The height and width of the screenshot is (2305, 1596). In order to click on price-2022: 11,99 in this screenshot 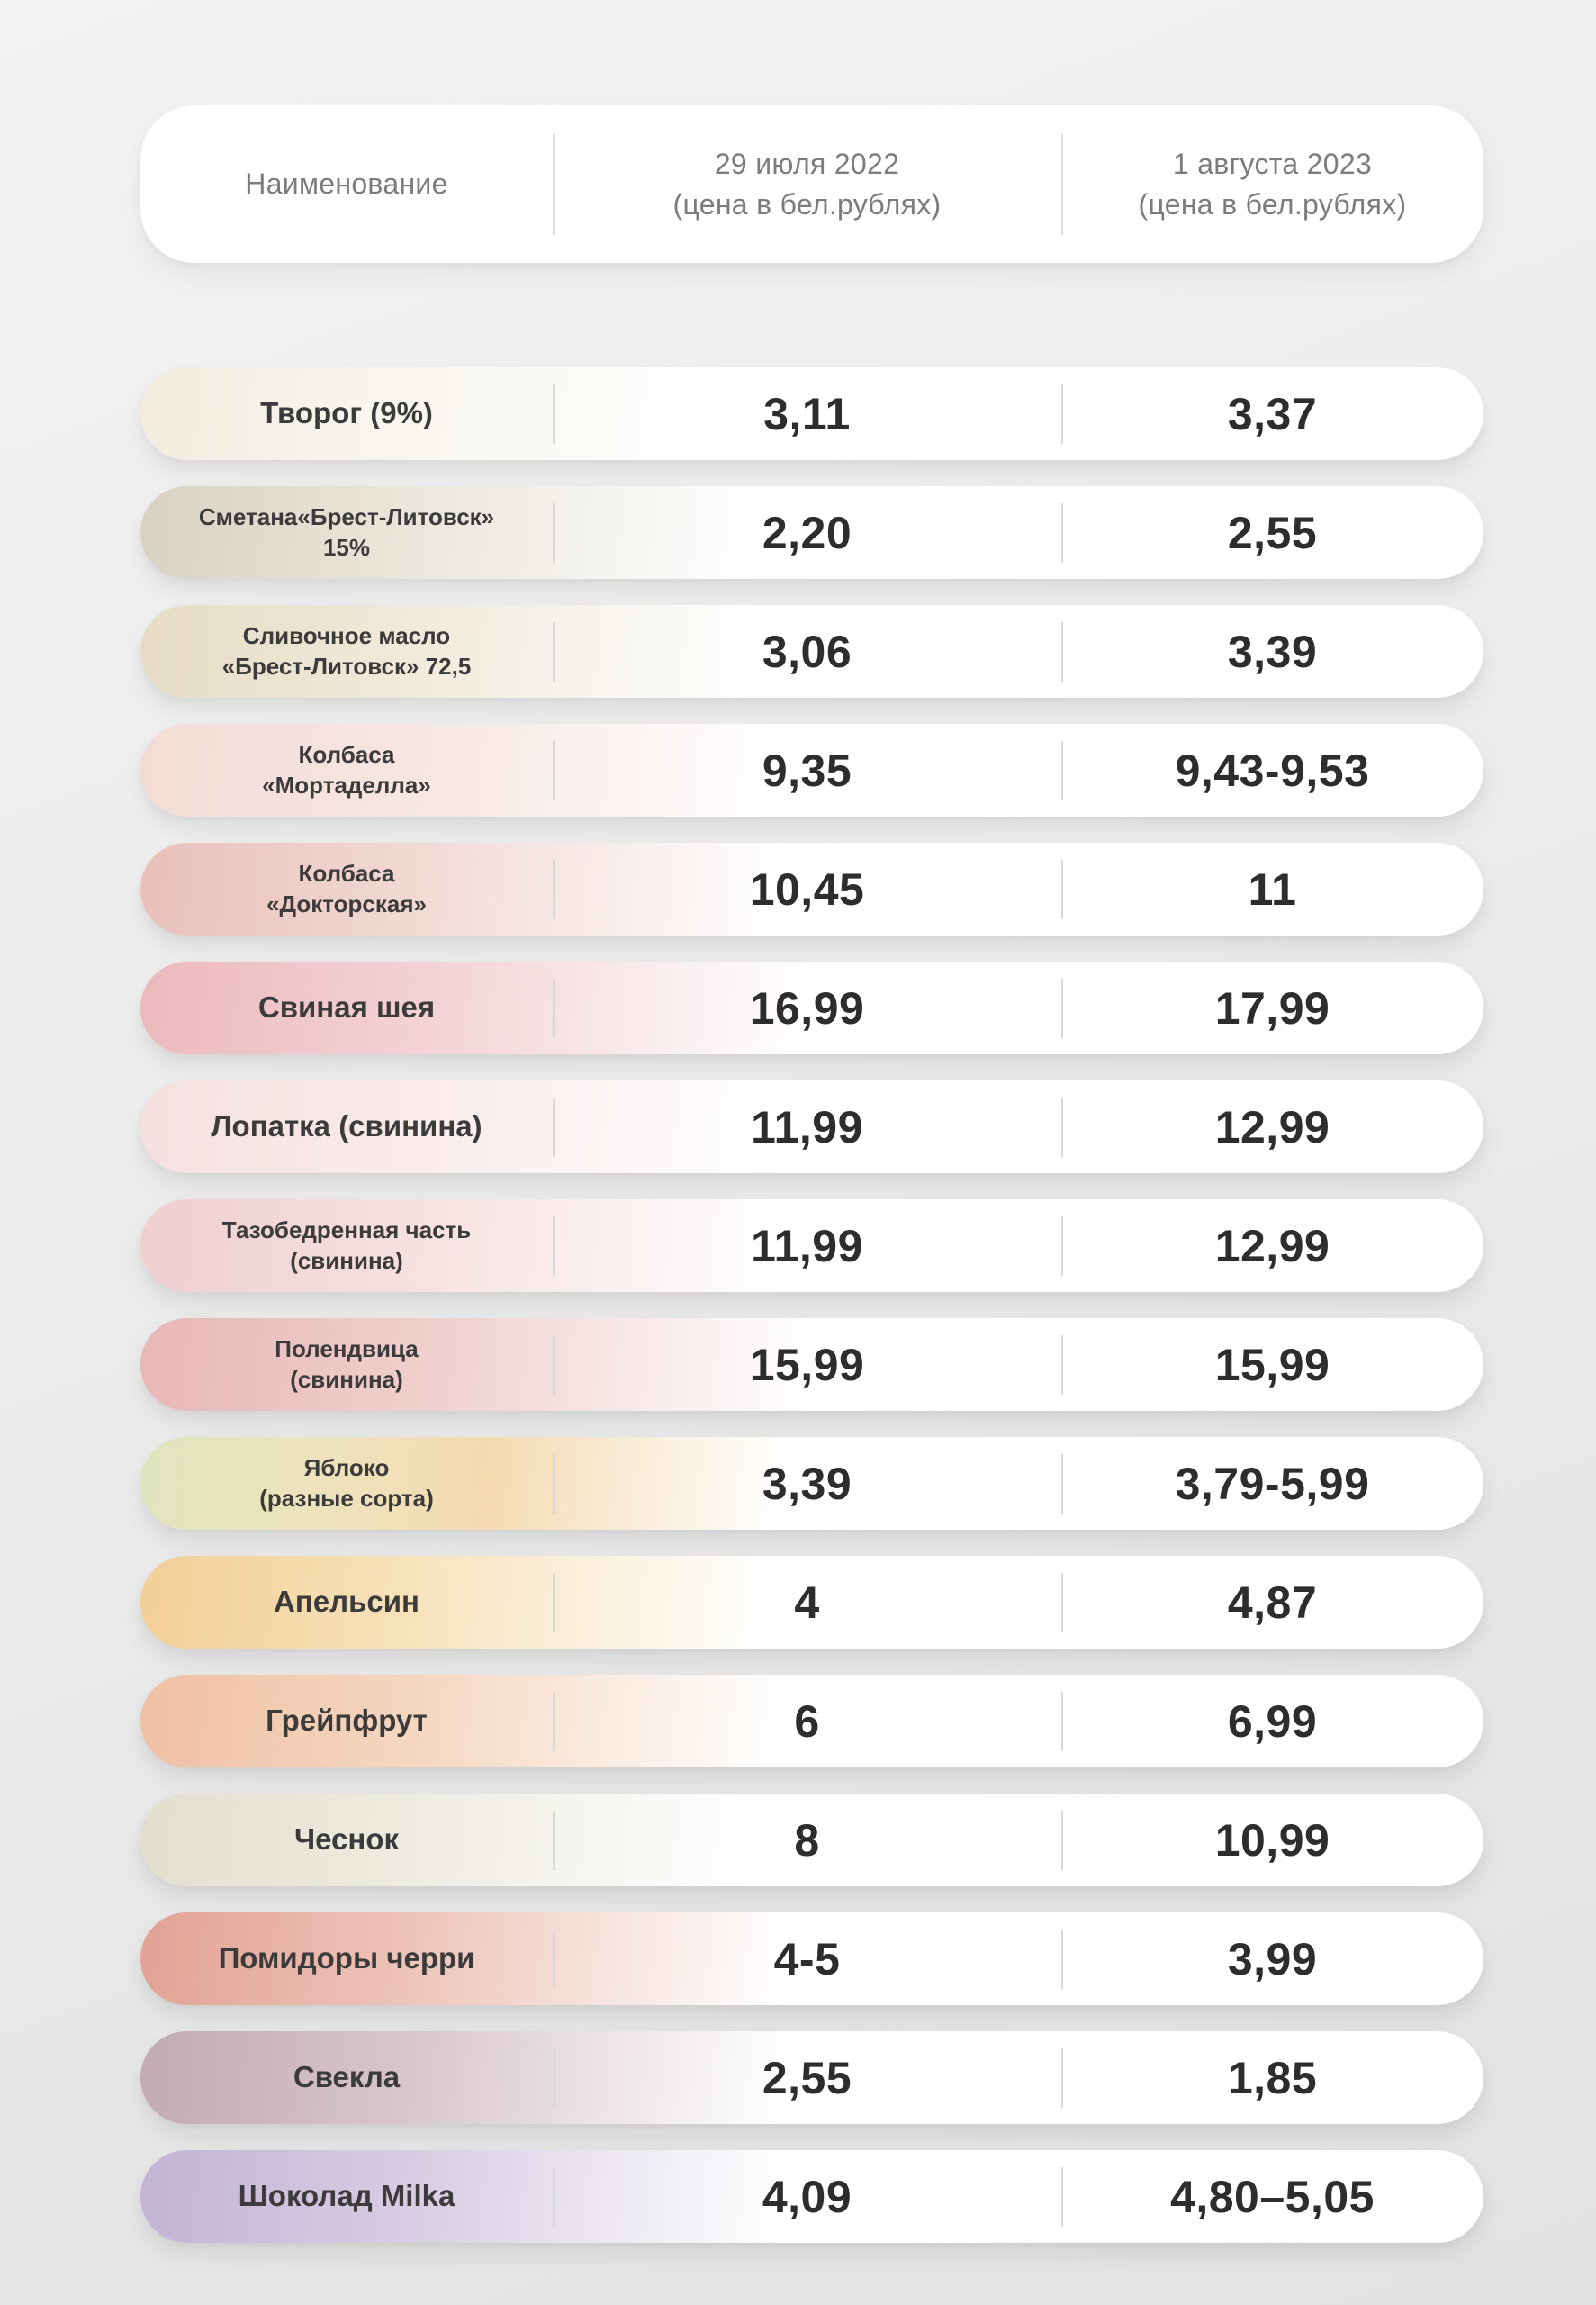, I will do `click(807, 1126)`.